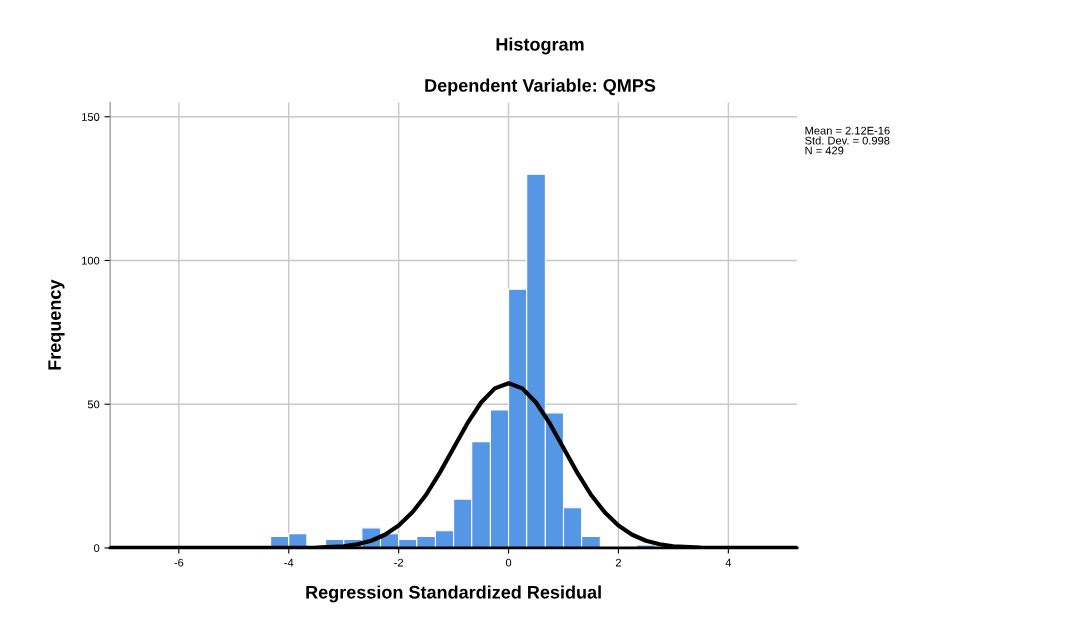 This screenshot has height=632, width=1080. What do you see at coordinates (91, 117) in the screenshot?
I see `y-tick-label: 150` at bounding box center [91, 117].